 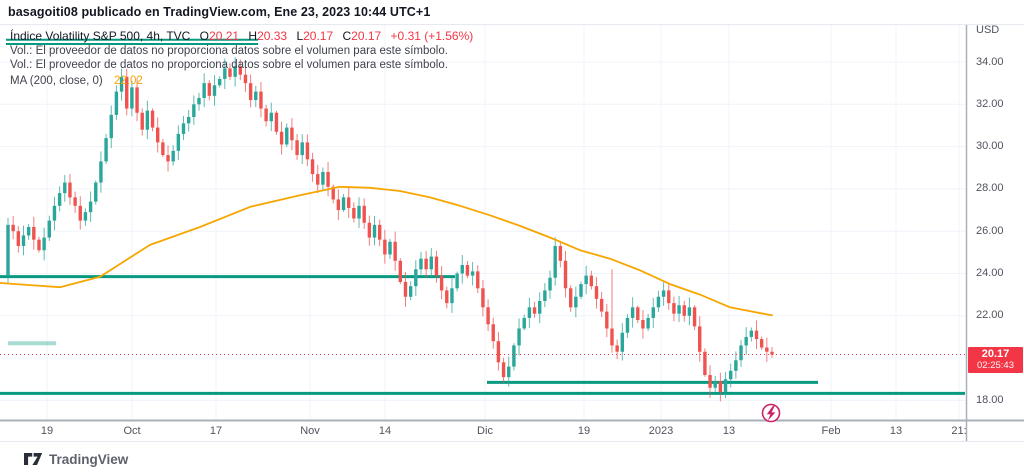 What do you see at coordinates (385, 431) in the screenshot?
I see `time-axis-tick: 14` at bounding box center [385, 431].